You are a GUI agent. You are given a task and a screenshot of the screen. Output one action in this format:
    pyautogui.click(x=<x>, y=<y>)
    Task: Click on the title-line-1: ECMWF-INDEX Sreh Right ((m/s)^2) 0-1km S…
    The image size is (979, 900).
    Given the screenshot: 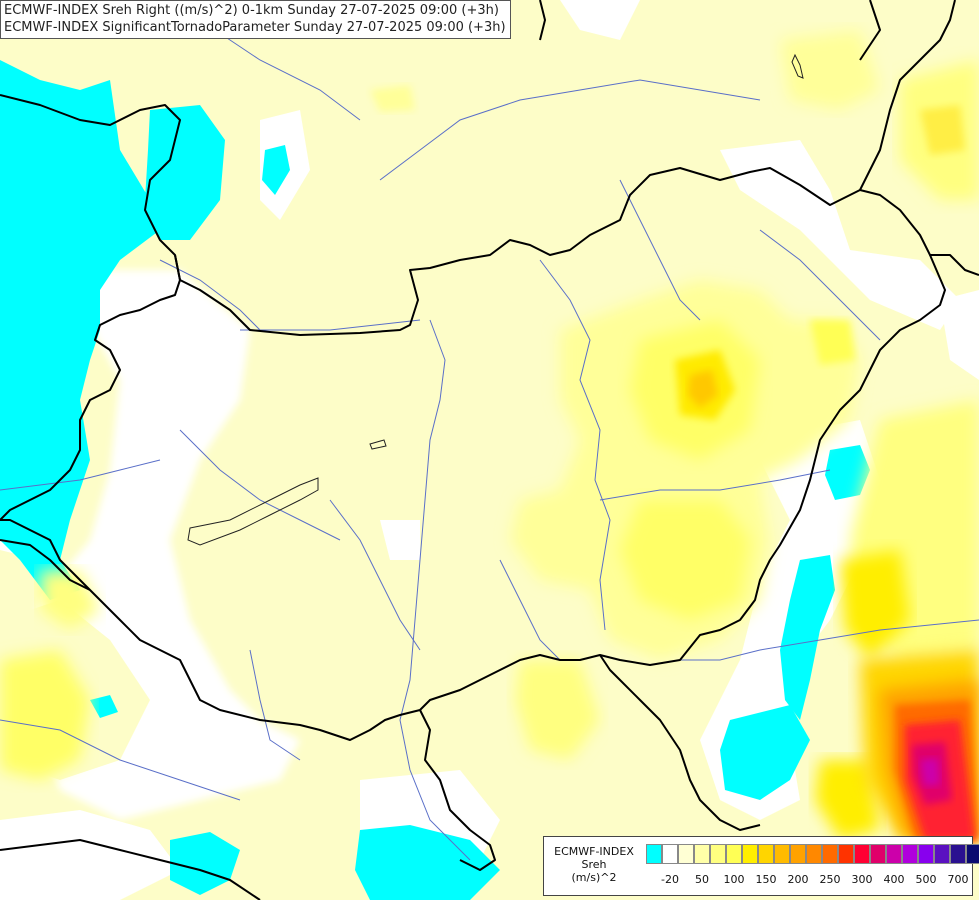 What is the action you would take?
    pyautogui.click(x=251, y=10)
    